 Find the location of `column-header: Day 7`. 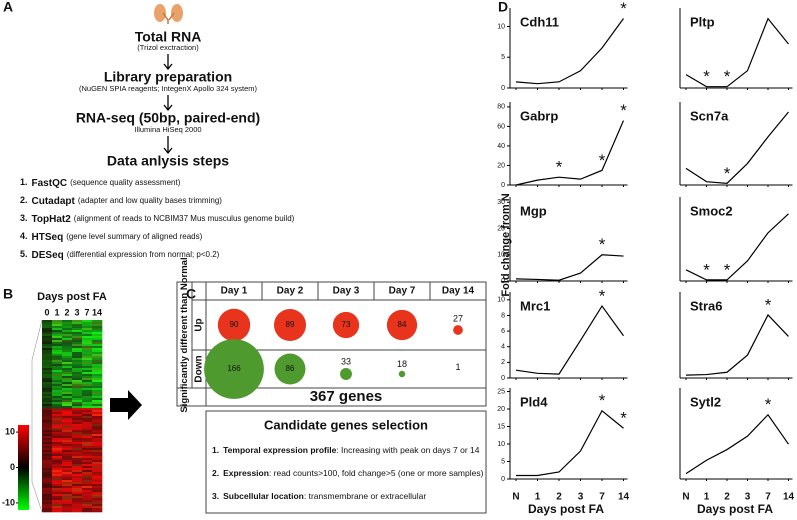

column-header: Day 7 is located at coordinates (402, 291).